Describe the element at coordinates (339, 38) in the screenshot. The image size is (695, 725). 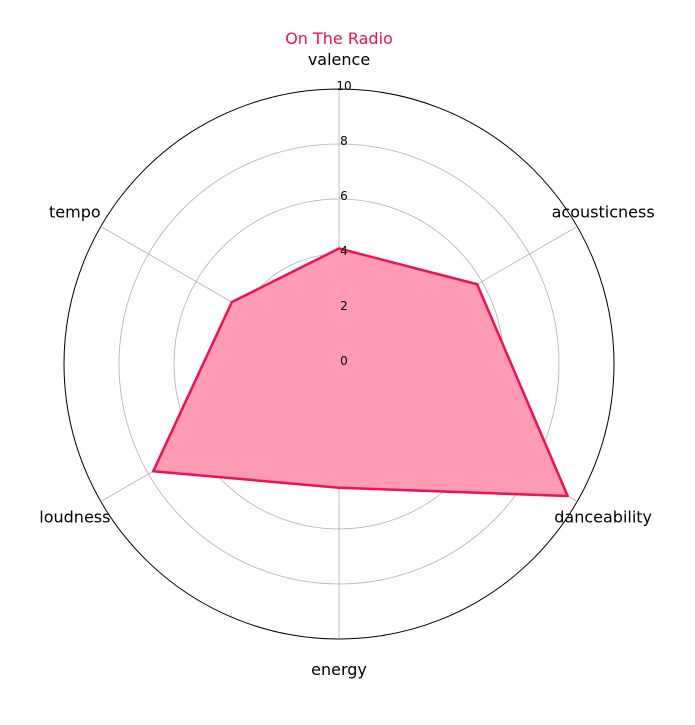
I see `chart-title: On The Radio` at that location.